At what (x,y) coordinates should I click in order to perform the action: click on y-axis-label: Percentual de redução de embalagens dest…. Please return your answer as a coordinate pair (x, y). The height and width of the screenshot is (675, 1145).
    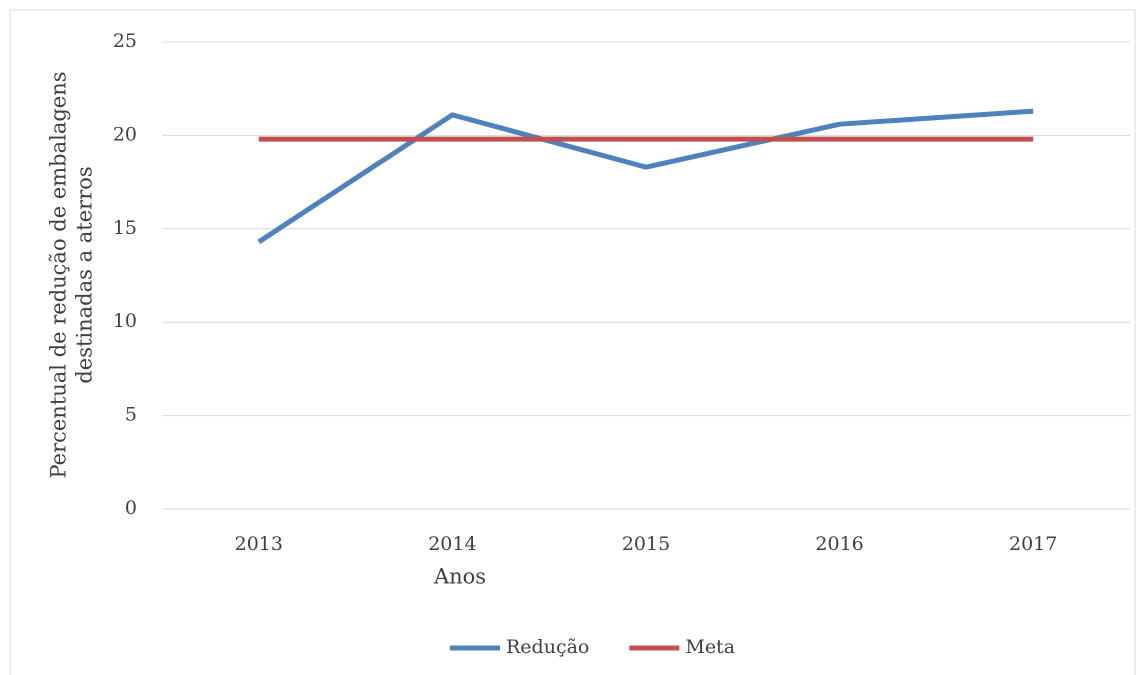
    Looking at the image, I should click on (72, 274).